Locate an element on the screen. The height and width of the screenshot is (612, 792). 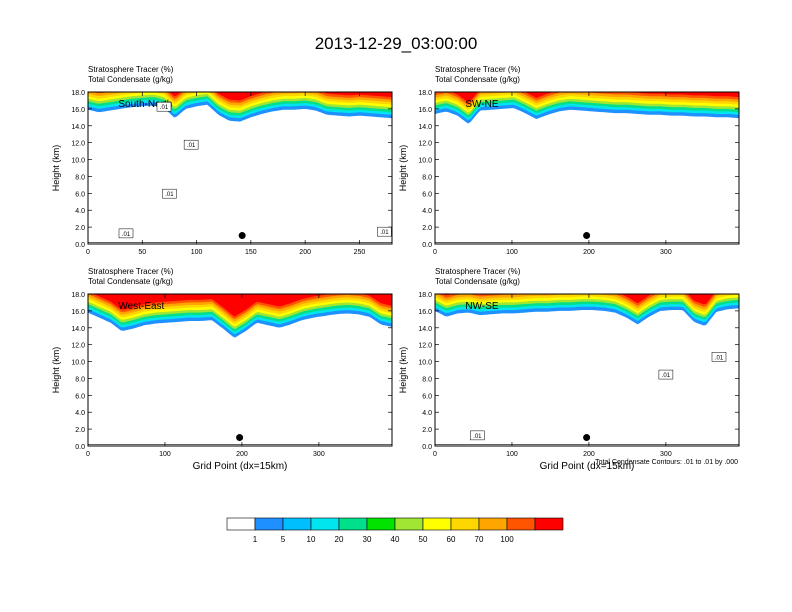
colorbar-label: 10 is located at coordinates (311, 539).